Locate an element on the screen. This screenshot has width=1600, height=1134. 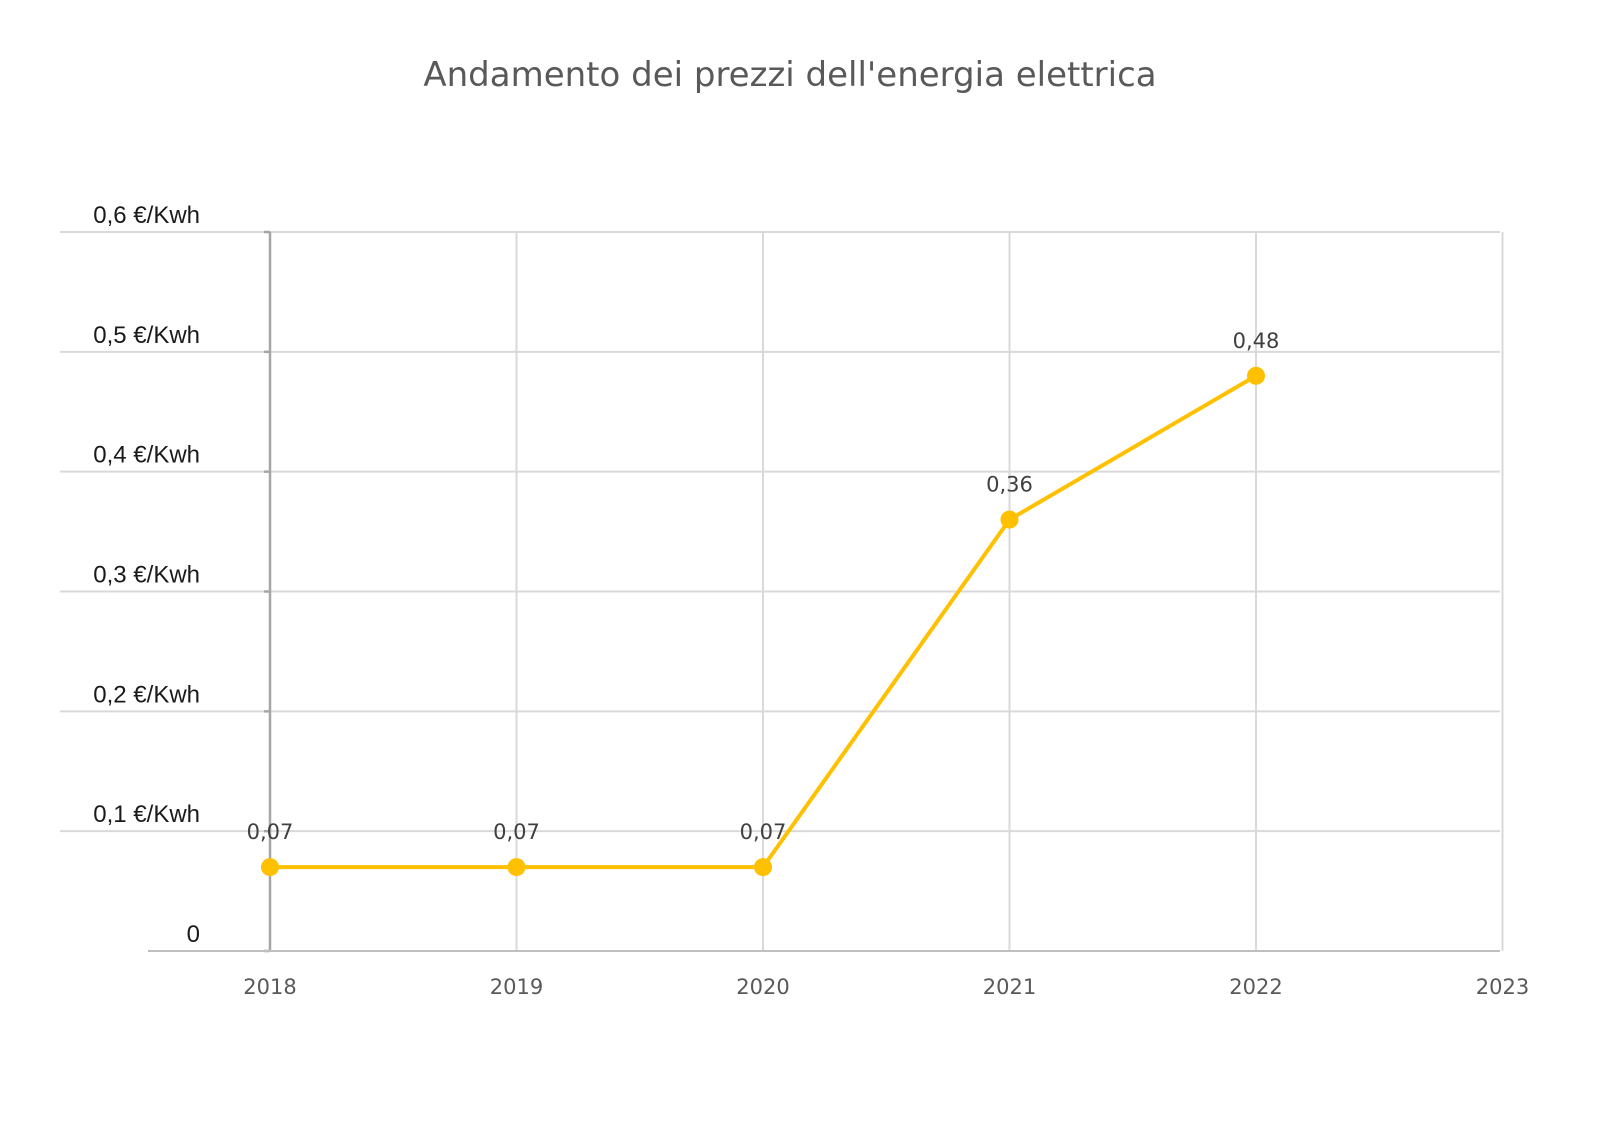
x-axis-tick-labels: 2018 2019 2020 2021 2022 2023 is located at coordinates (886, 987).